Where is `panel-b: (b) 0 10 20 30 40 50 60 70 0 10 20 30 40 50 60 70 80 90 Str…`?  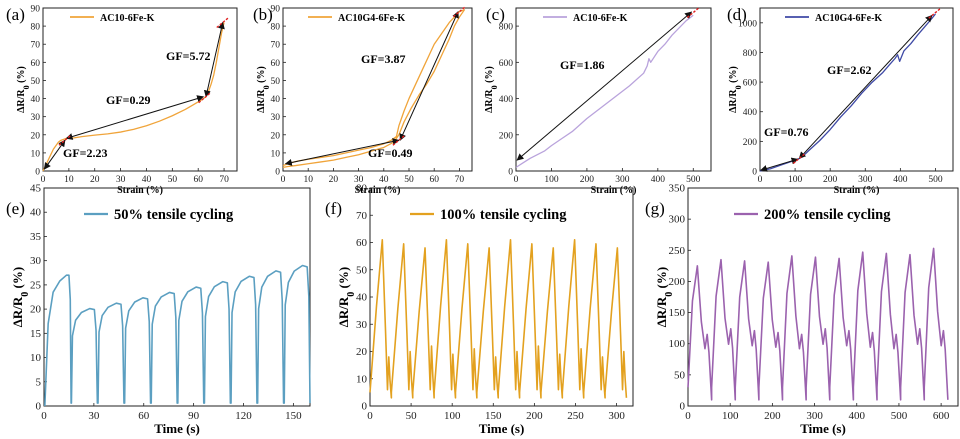
panel-b: (b) 0 10 20 30 40 50 60 70 0 10 20 30 40 50 60 70 80 90 Str… is located at coordinates (363, 100).